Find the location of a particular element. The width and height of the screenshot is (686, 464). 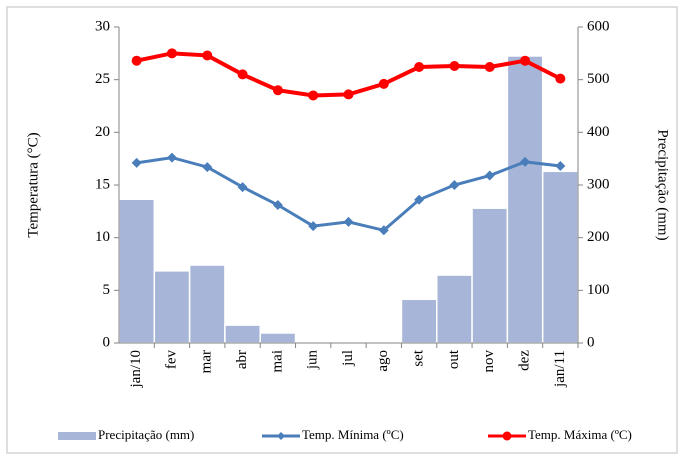

x-tick-label: out is located at coordinates (454, 359).